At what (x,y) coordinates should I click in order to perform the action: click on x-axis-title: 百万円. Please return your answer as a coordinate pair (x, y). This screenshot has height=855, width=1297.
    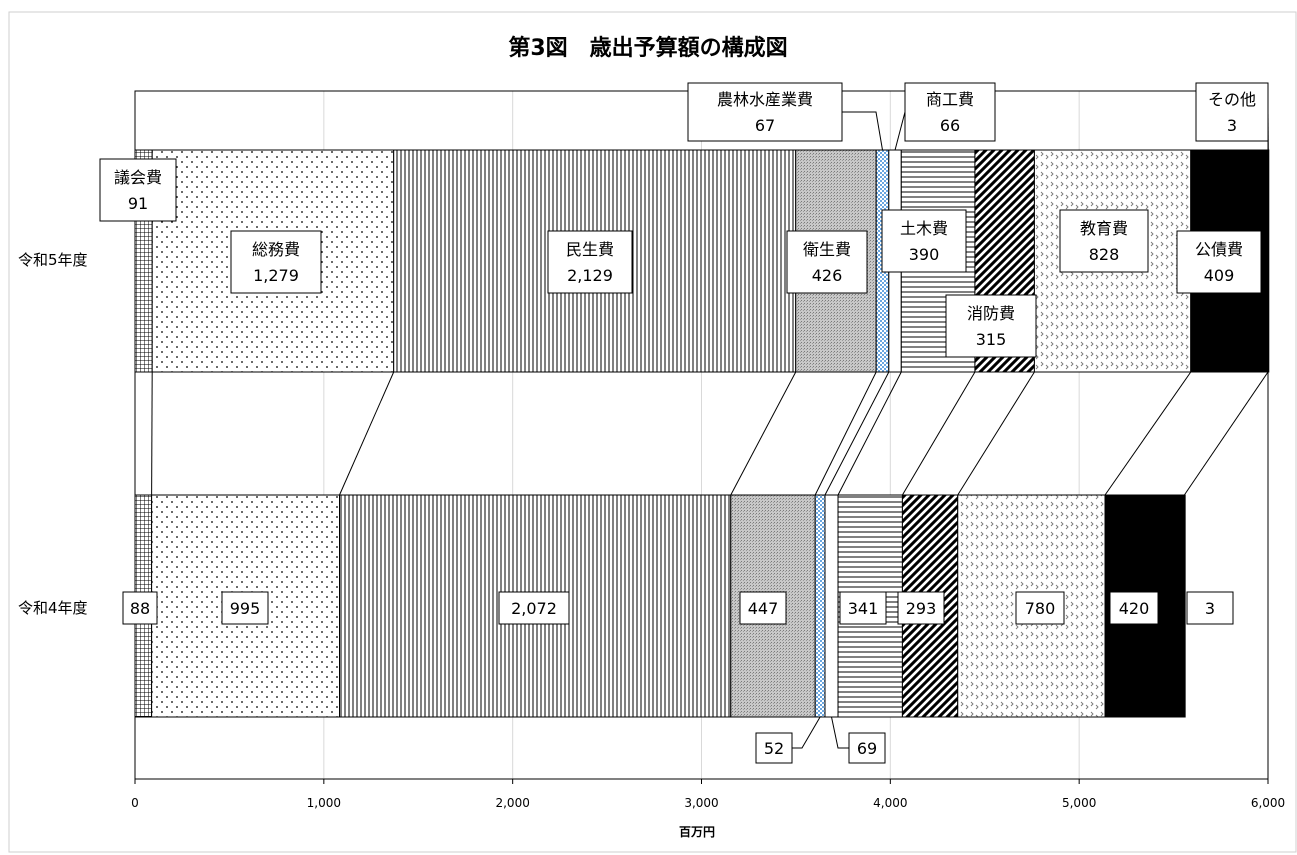
    Looking at the image, I should click on (697, 832).